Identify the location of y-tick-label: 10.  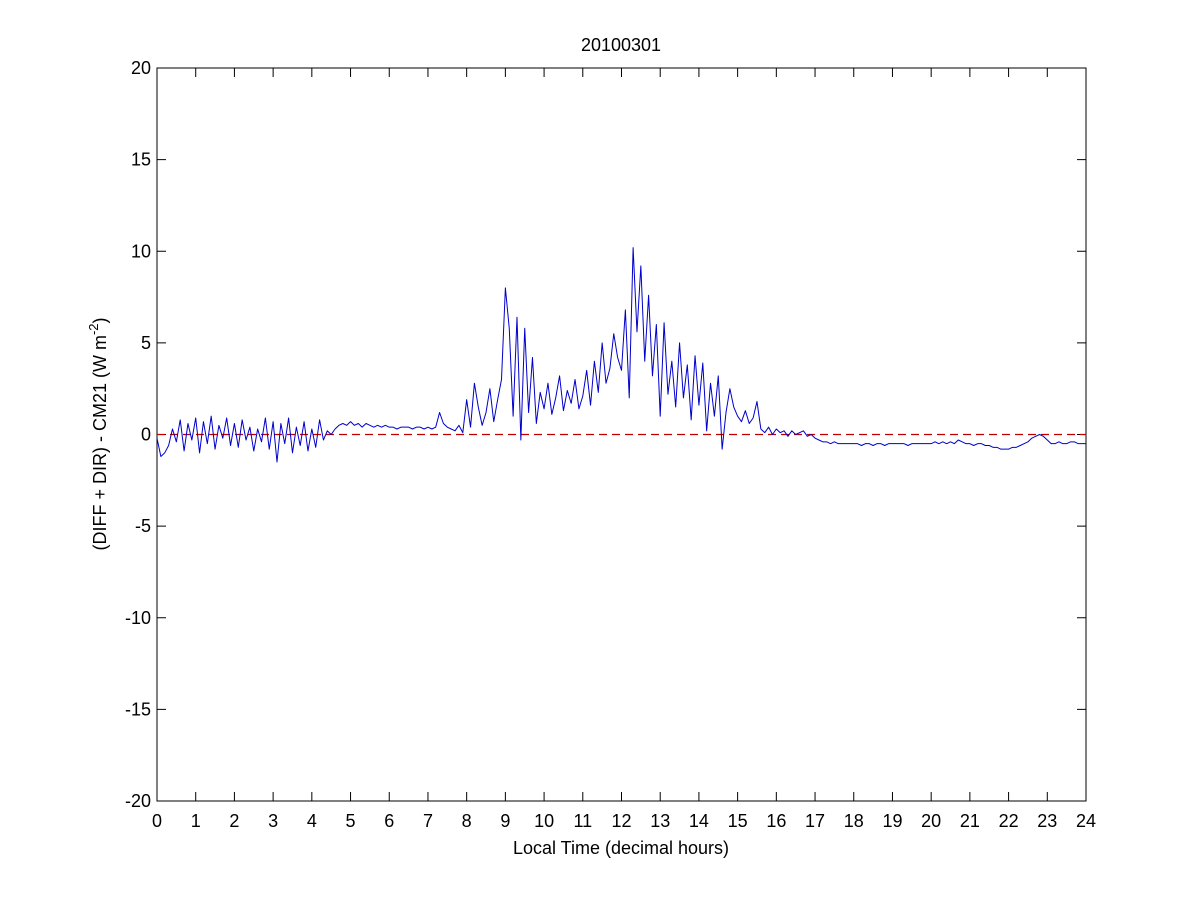
(141, 251).